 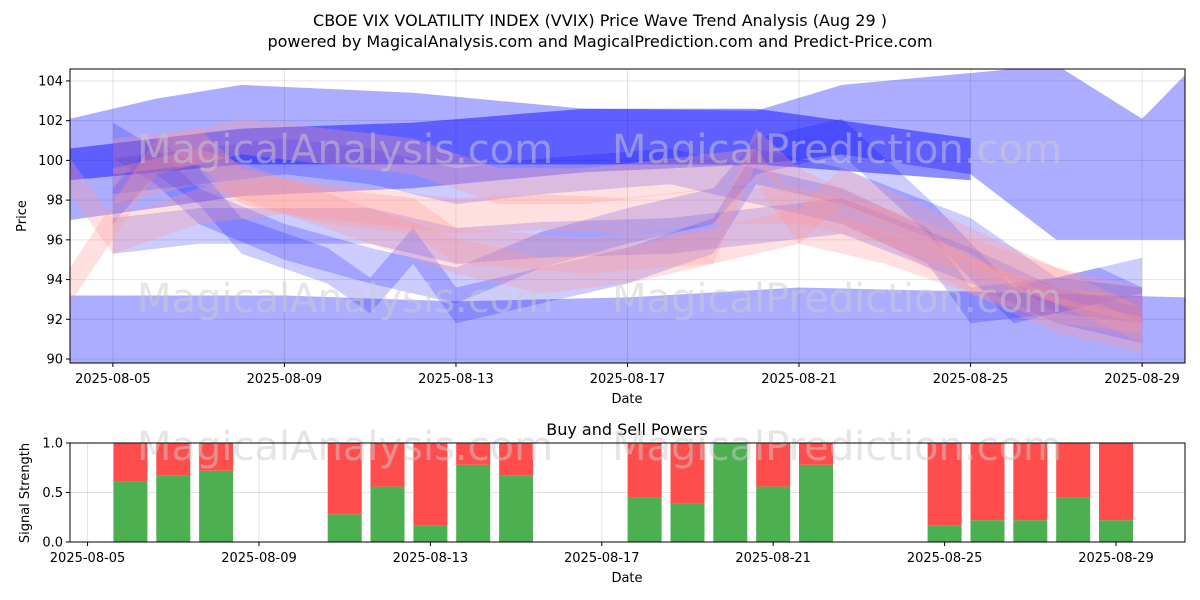 What do you see at coordinates (345, 299) in the screenshot?
I see `watermark-left-mid: MagicalAnalysis.com` at bounding box center [345, 299].